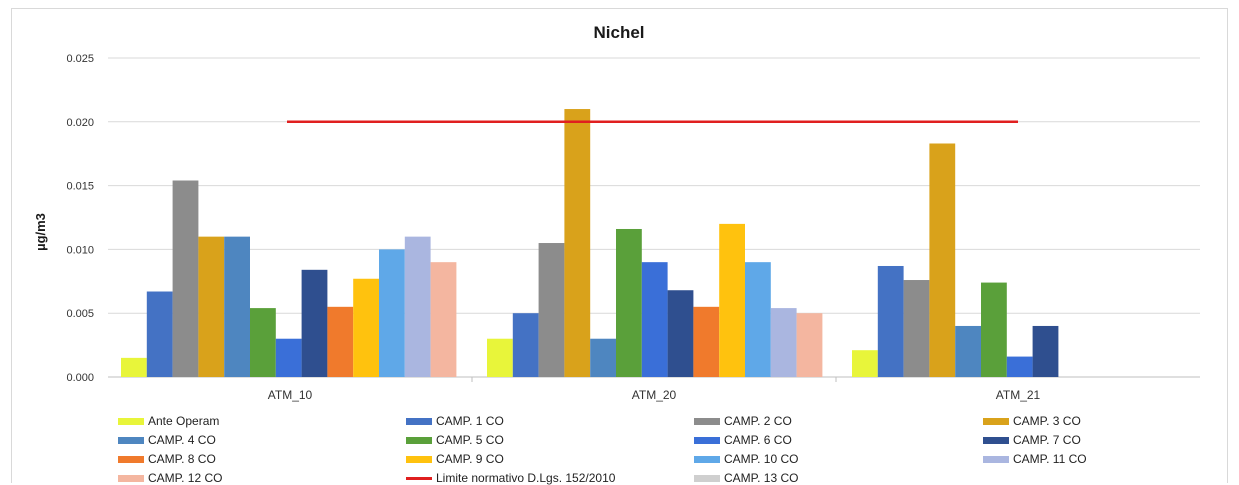 This screenshot has width=1239, height=485. I want to click on x-tick-label: ATM_10, so click(290, 395).